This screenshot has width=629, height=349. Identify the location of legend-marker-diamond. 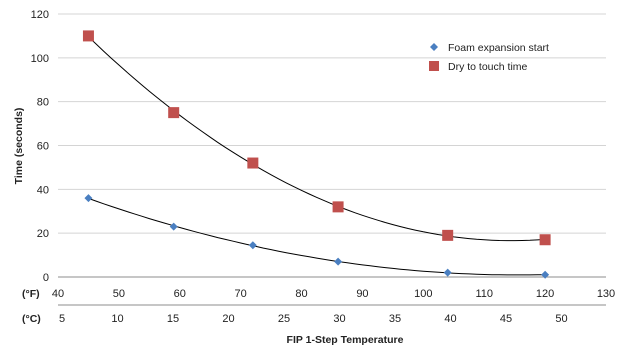
(434, 47).